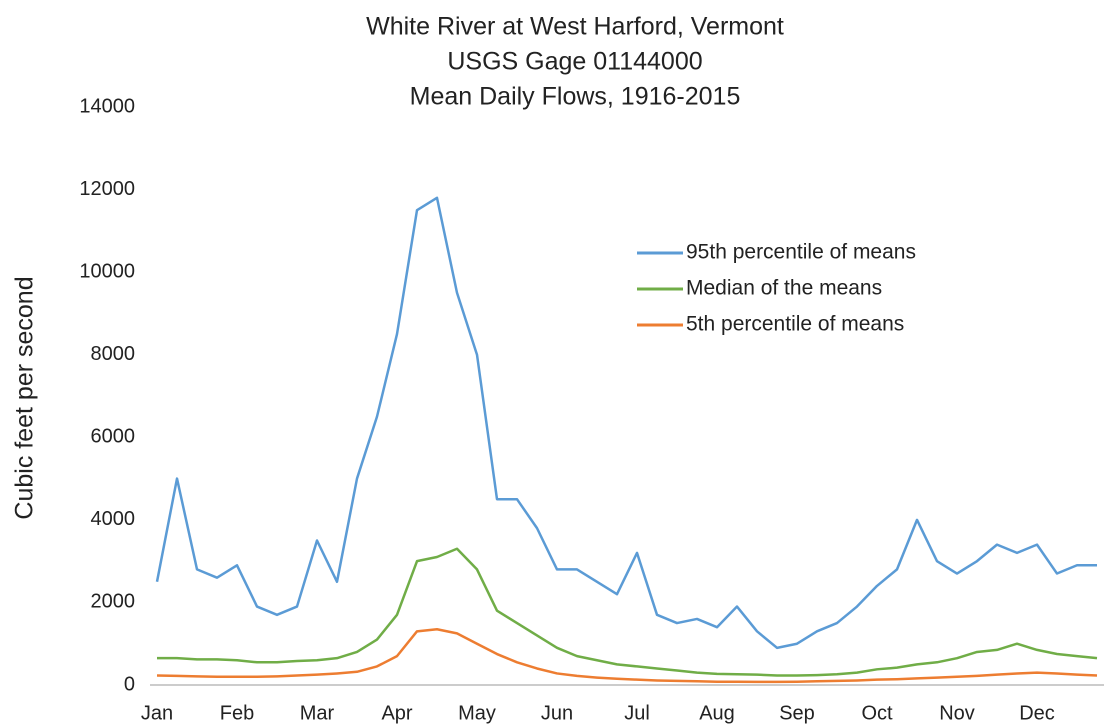 Image resolution: width=1104 pixels, height=727 pixels. I want to click on chart-title: Mean Daily Flows, 1916-2015, so click(575, 97).